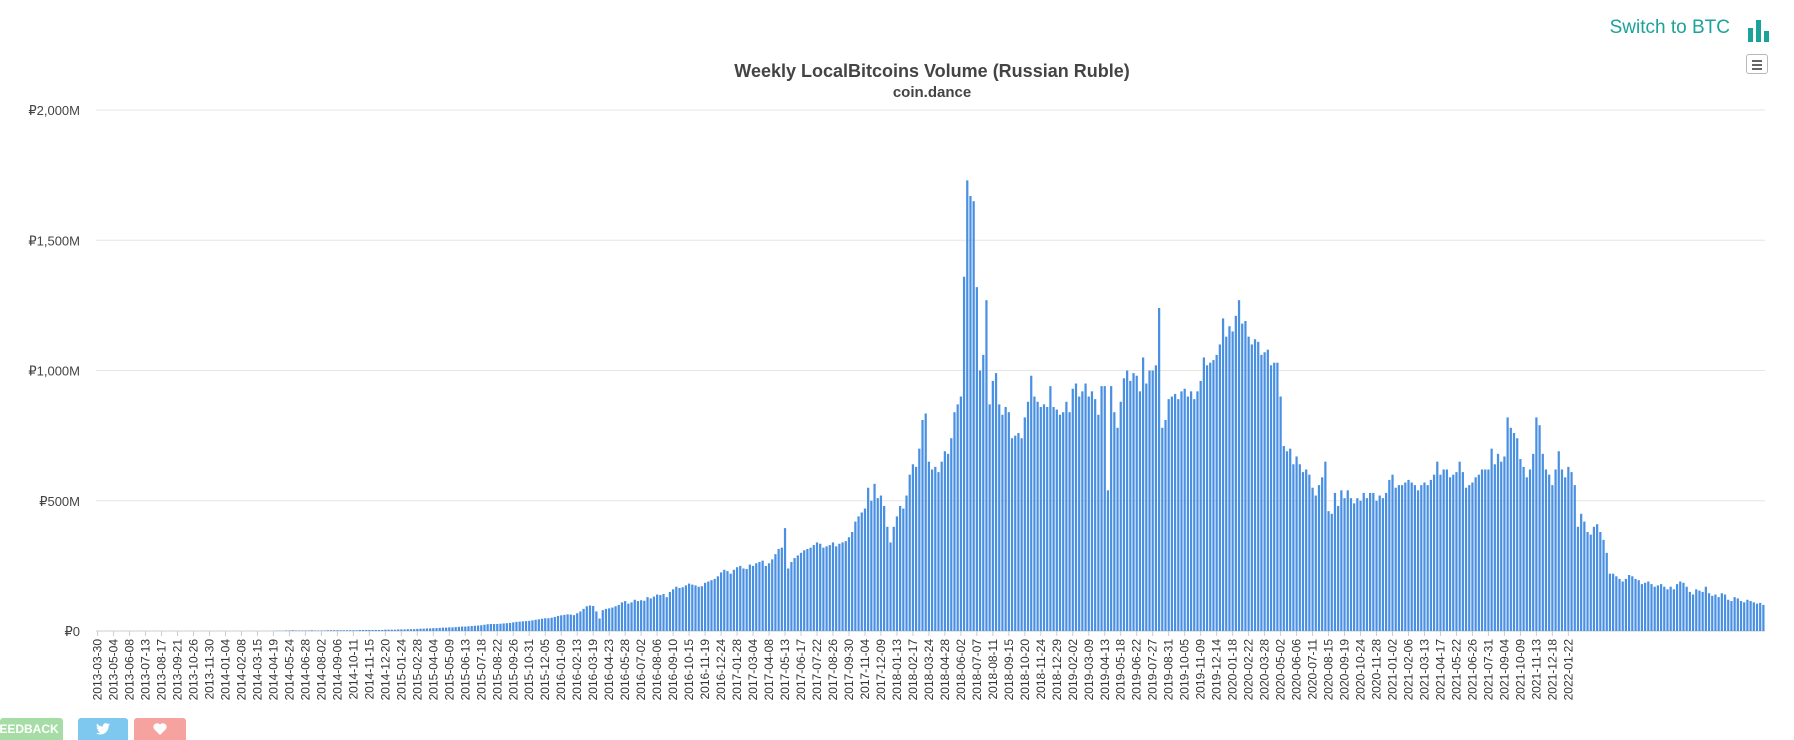 The width and height of the screenshot is (1794, 740). I want to click on heart-button, so click(160, 729).